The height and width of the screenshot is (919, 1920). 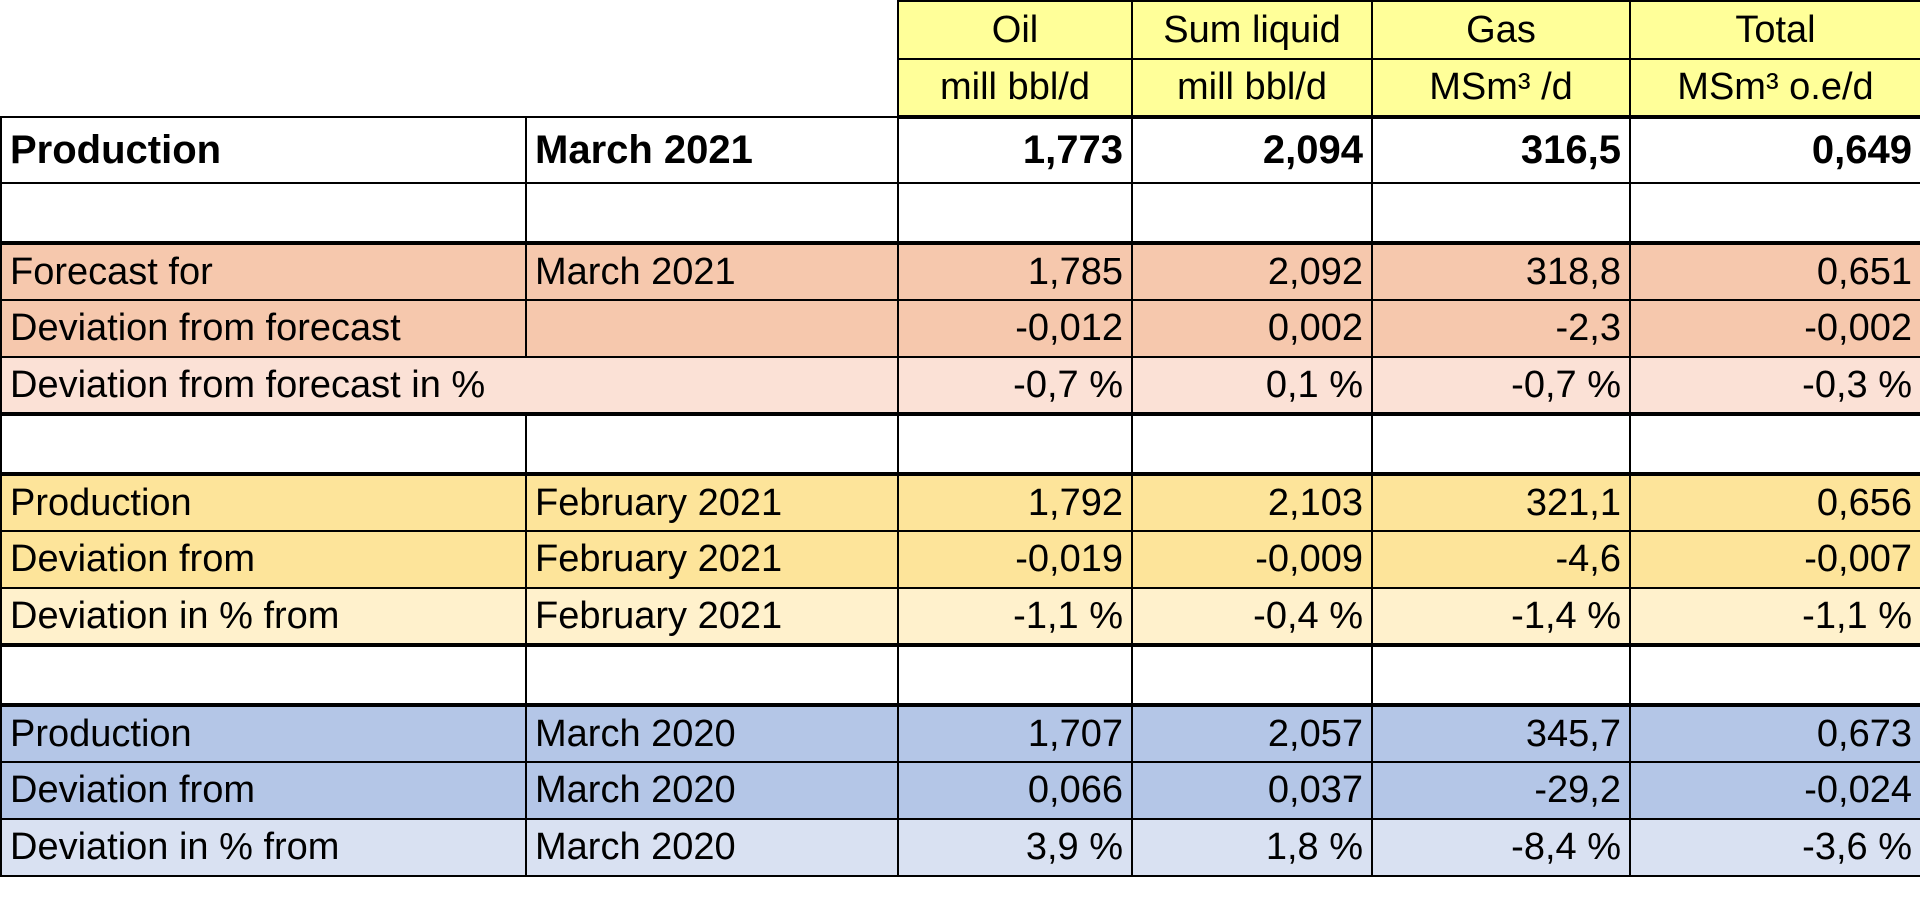 What do you see at coordinates (1774, 385) in the screenshot?
I see `cell-total: -0,3 %` at bounding box center [1774, 385].